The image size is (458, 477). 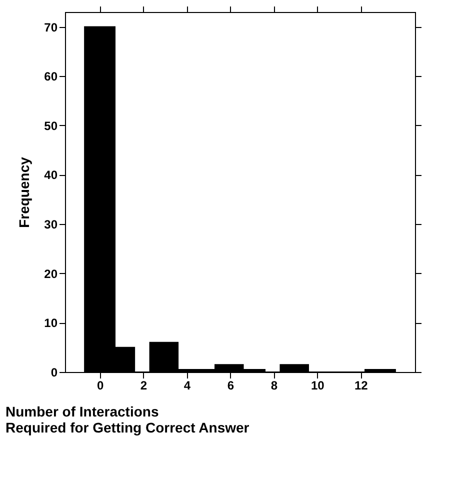 What do you see at coordinates (24, 192) in the screenshot?
I see `y-axis-title: Frequency` at bounding box center [24, 192].